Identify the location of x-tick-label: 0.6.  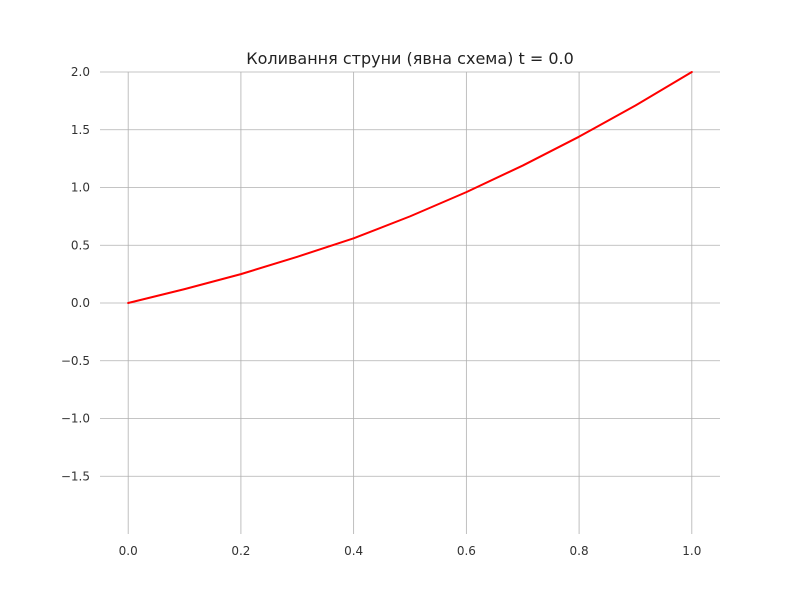
(466, 551).